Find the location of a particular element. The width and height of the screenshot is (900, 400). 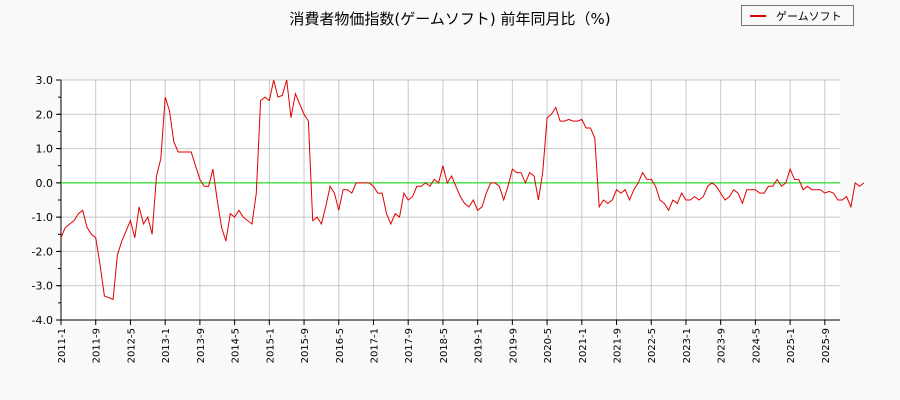

y-tick-label: -4.0 is located at coordinates (42, 320).